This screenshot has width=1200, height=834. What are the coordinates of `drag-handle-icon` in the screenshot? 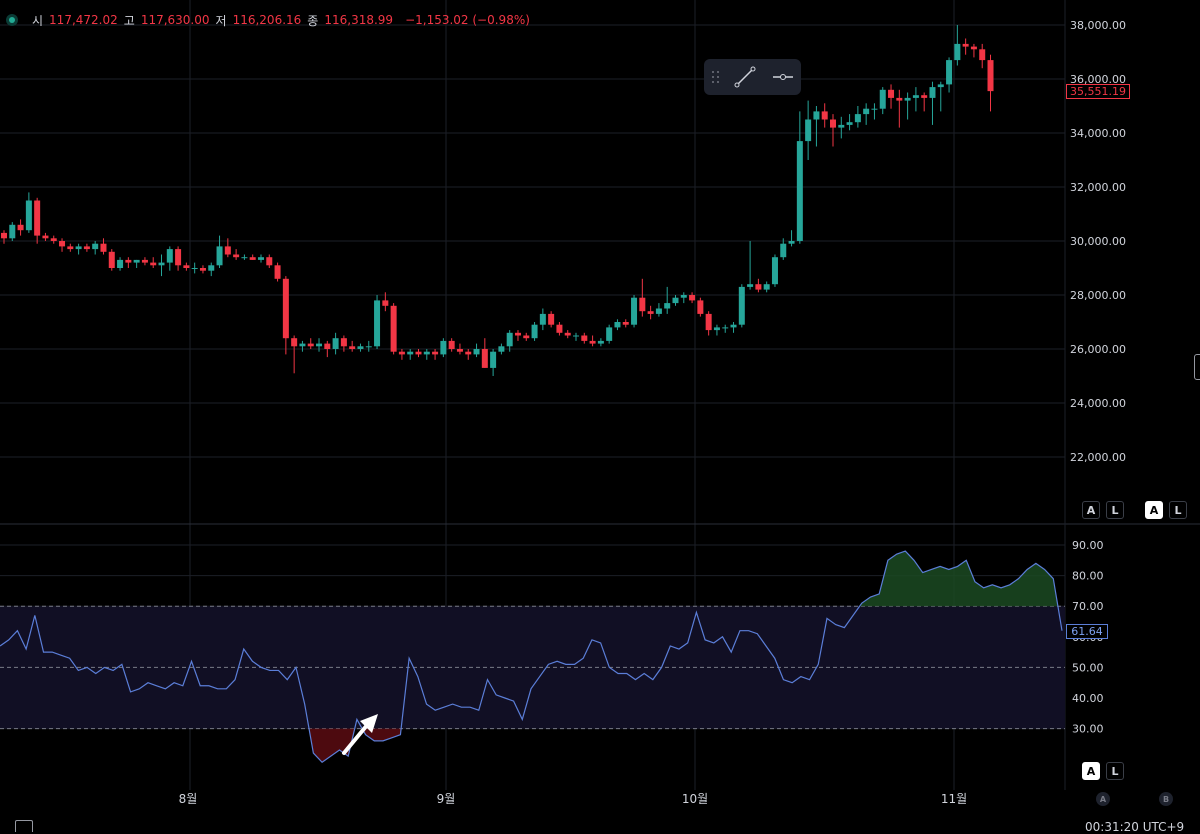 It's located at (717, 77).